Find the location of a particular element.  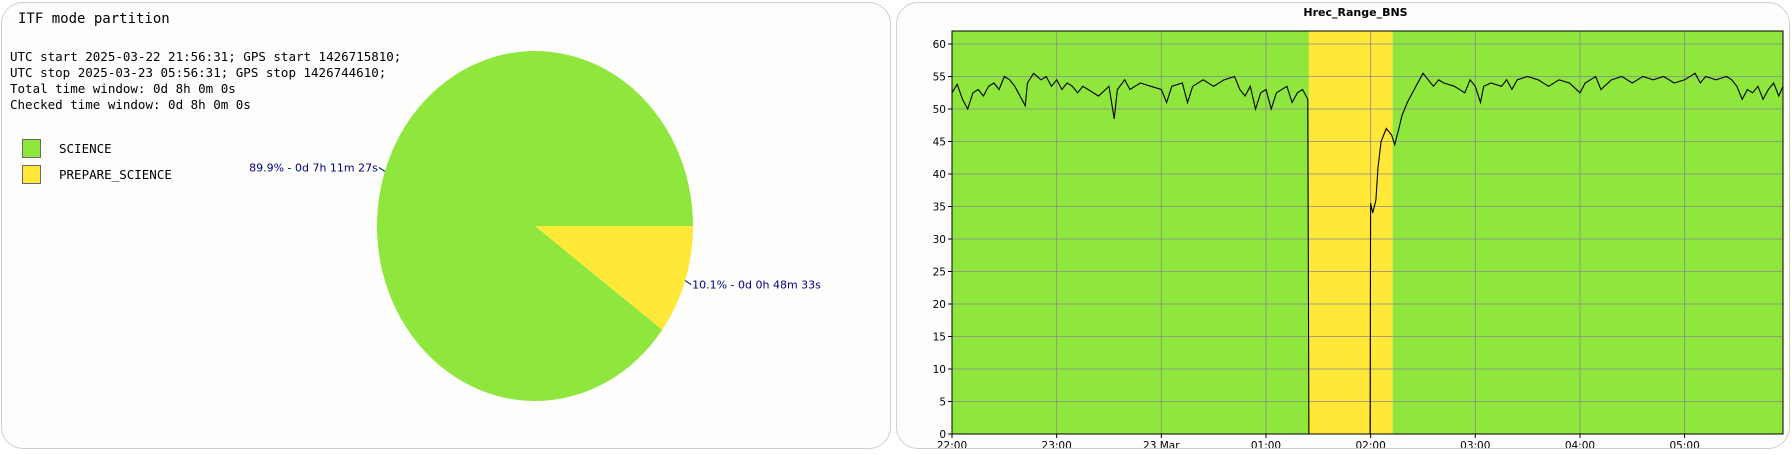

pie-slice-label: 89.9% - 0d 7h 11m 27s is located at coordinates (313, 167).